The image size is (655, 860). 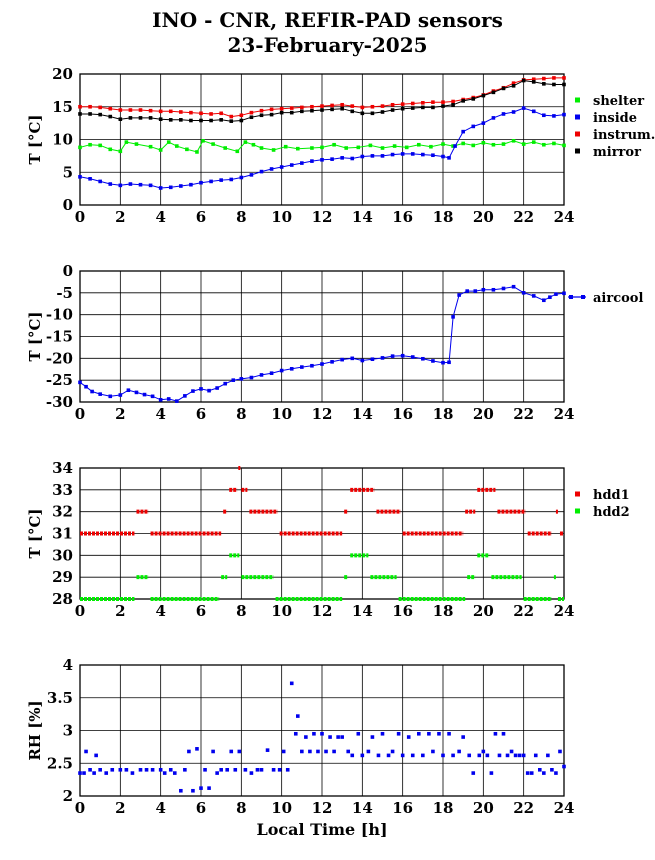 I want to click on legend-label: instrum., so click(x=624, y=135).